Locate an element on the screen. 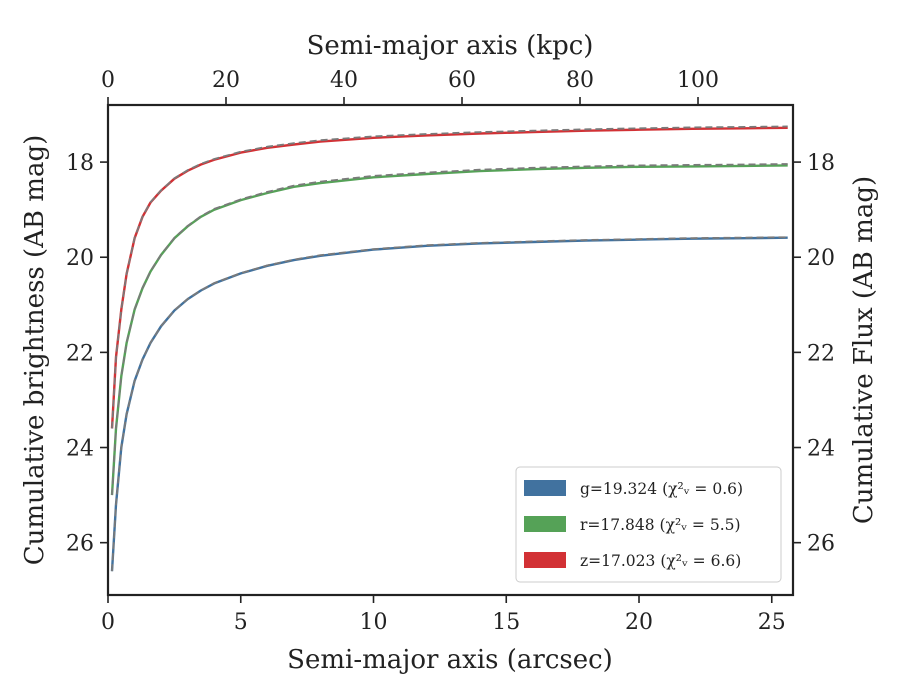 The width and height of the screenshot is (900, 700). y2-tick-label: 24 is located at coordinates (821, 449).